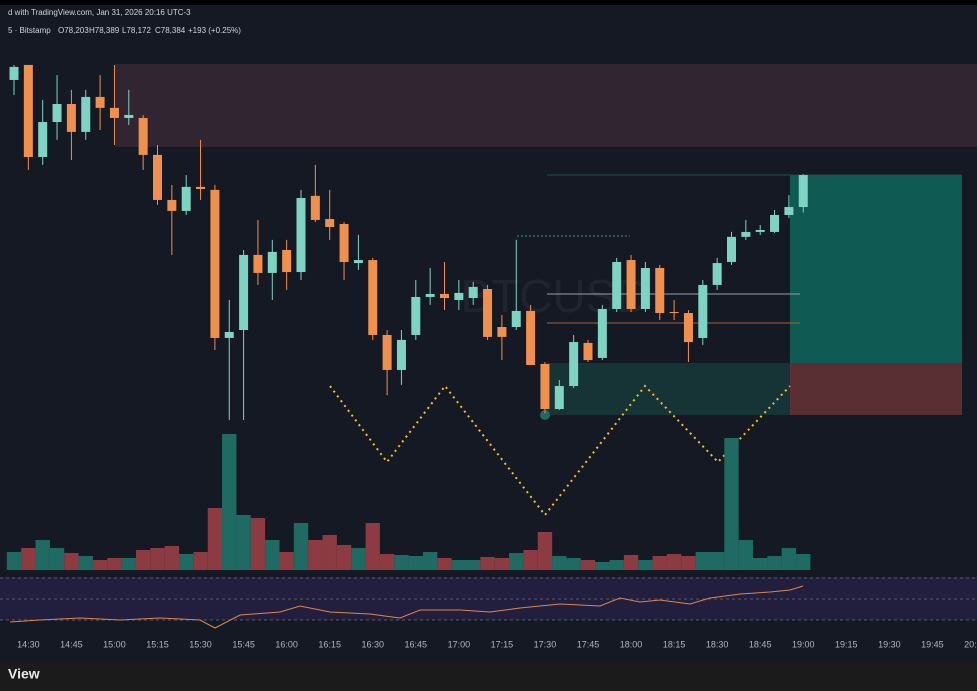  I want to click on marker, so click(545, 415).